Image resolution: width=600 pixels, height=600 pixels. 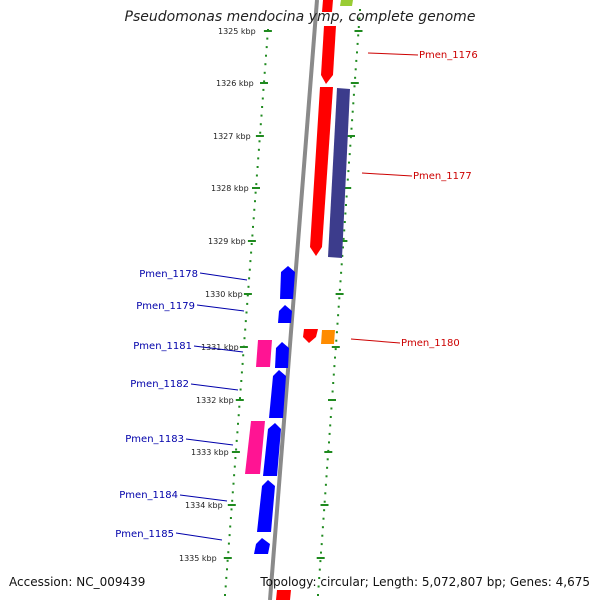 I want to click on gene-label-pmen-1184: Pmen_1184, so click(x=148, y=495).